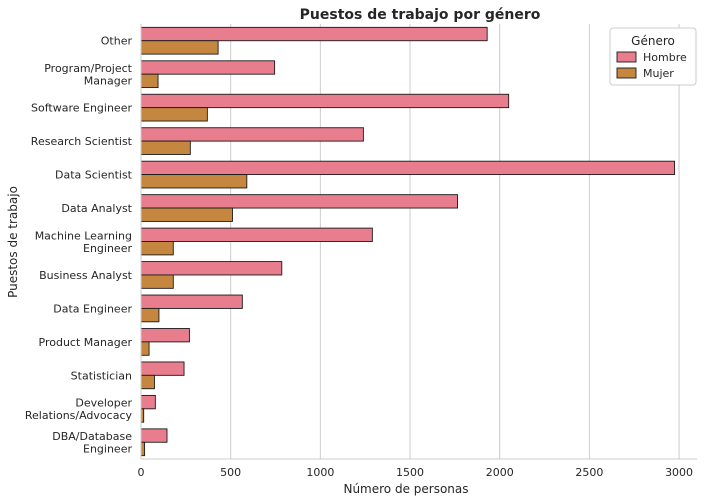 This screenshot has width=706, height=503. What do you see at coordinates (101, 375) in the screenshot?
I see `y-tick-label-10: Statistician` at bounding box center [101, 375].